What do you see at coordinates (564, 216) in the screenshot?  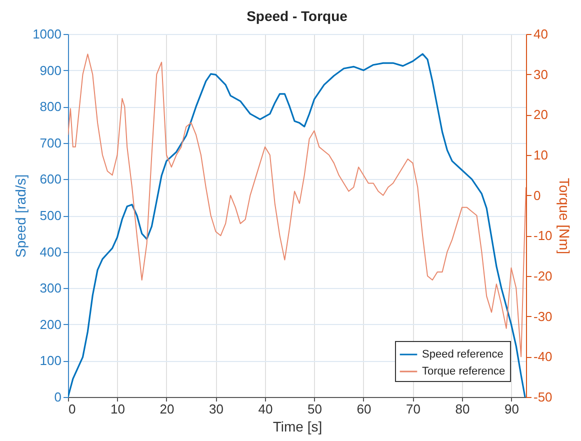 I see `y2-axis-title: Torque [Nm]` at bounding box center [564, 216].